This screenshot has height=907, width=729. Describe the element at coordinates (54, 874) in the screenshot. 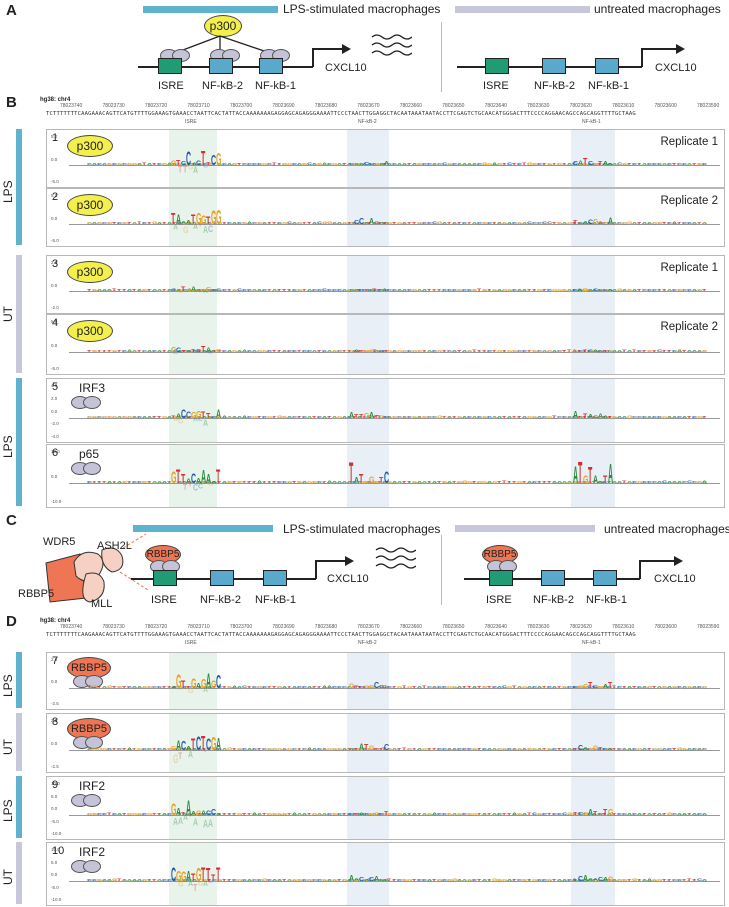

I see `axis-tick: 0.0` at that location.